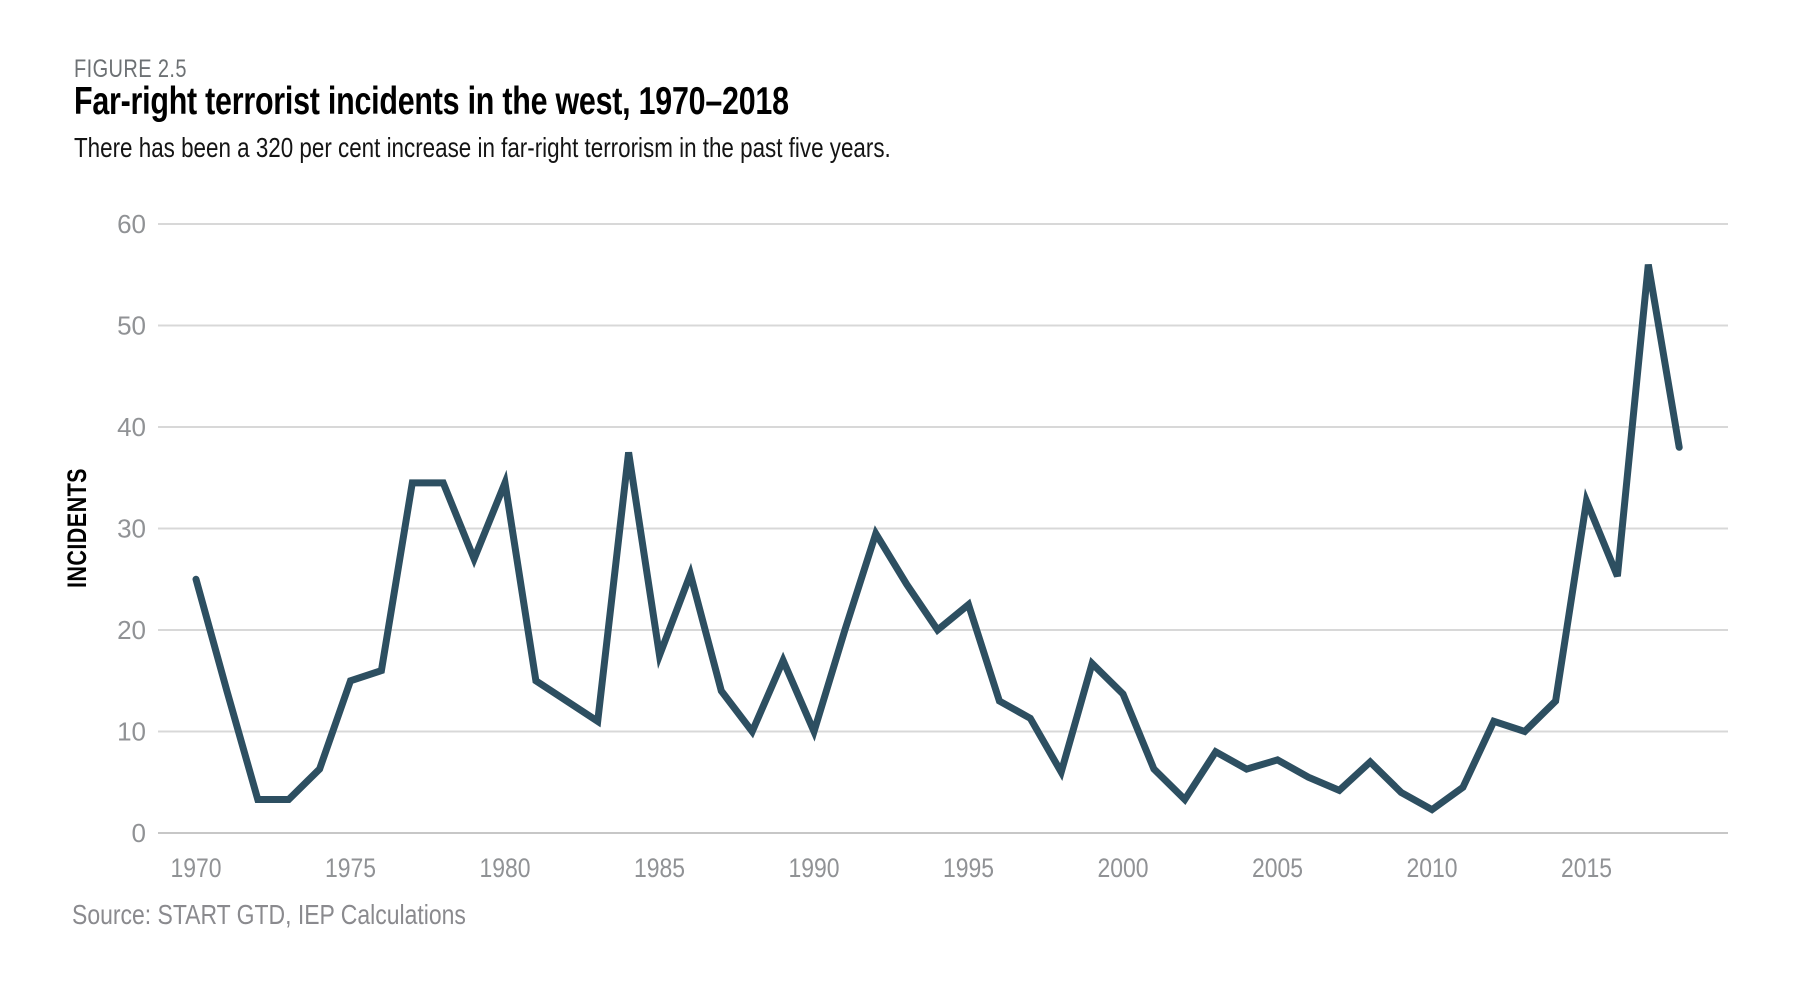  Describe the element at coordinates (1431, 868) in the screenshot. I see `x-tick-label-2010: 2010` at that location.